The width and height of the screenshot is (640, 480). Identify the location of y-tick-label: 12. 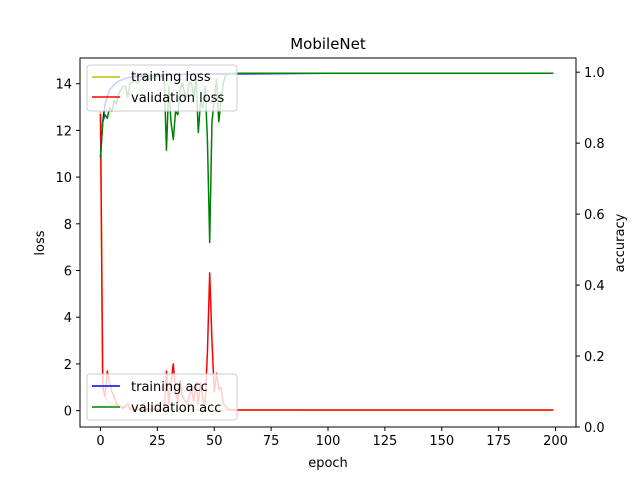
(63, 131).